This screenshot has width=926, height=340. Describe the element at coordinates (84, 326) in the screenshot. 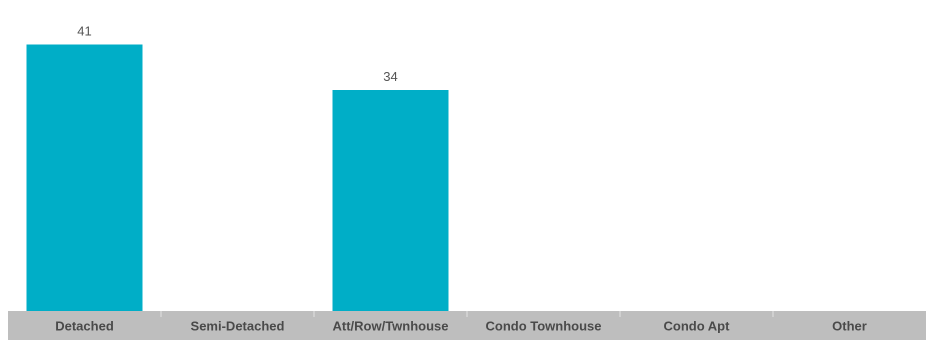

I see `category-label: Detached` at that location.